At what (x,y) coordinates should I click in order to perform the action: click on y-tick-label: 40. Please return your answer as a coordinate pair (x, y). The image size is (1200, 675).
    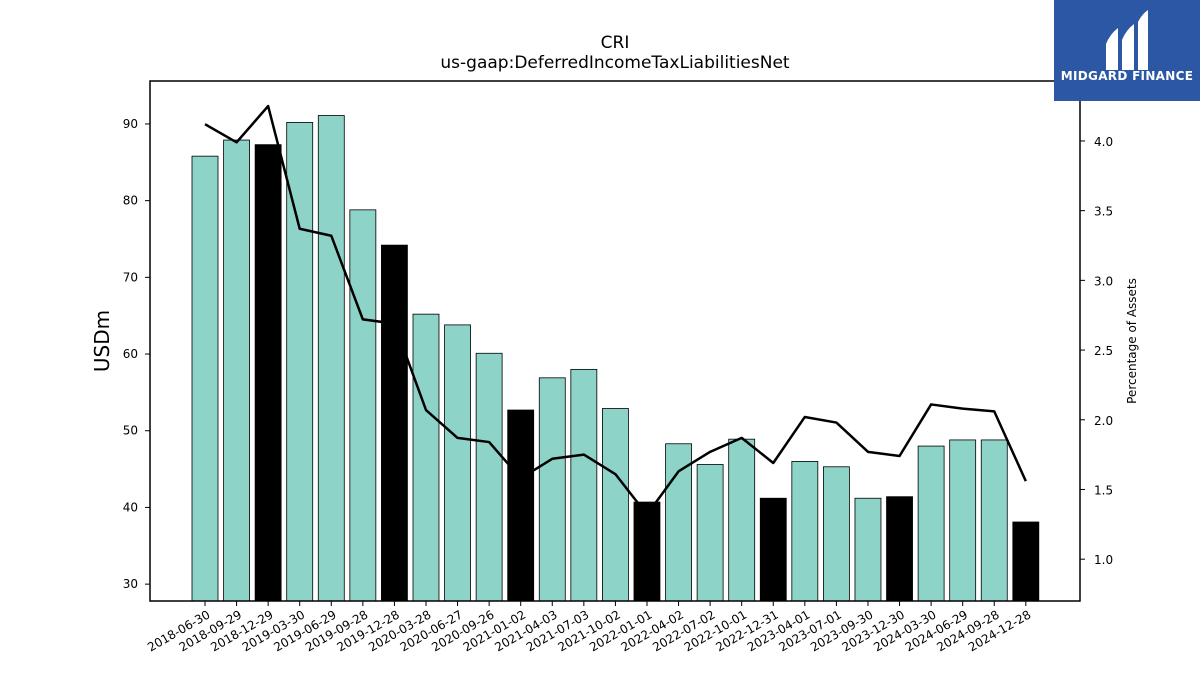
    Looking at the image, I should click on (130, 507).